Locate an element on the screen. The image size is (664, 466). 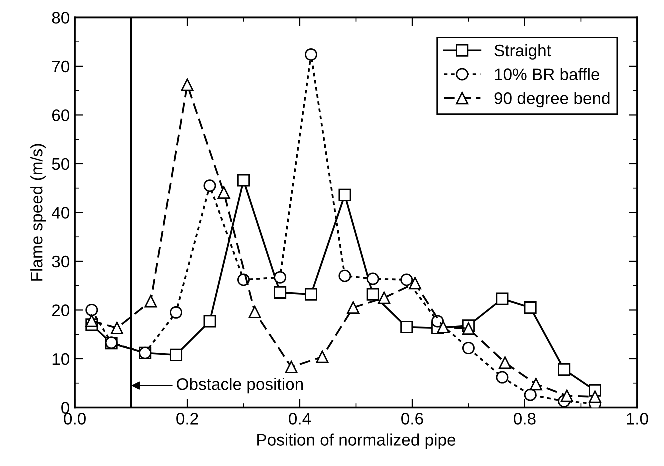
y-tick-label: 80 is located at coordinates (61, 18).